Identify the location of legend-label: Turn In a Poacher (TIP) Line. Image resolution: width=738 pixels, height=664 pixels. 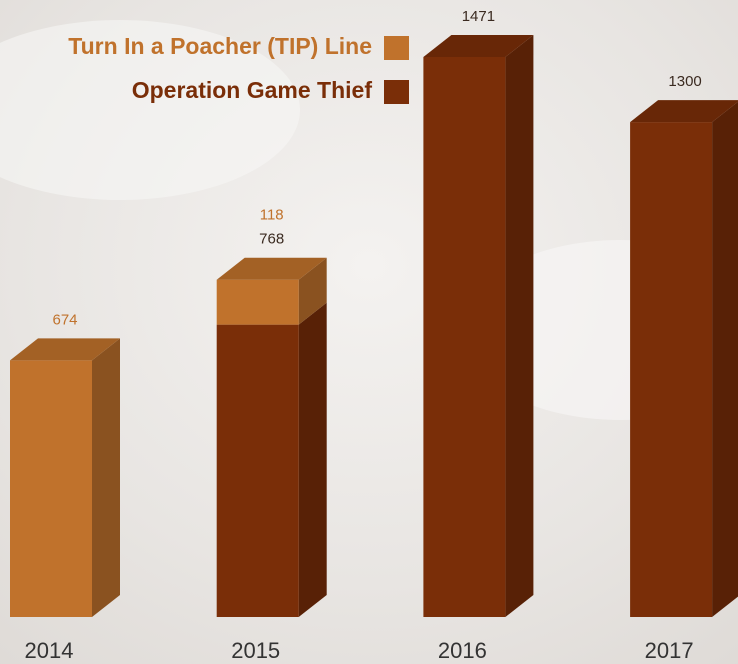
(220, 46).